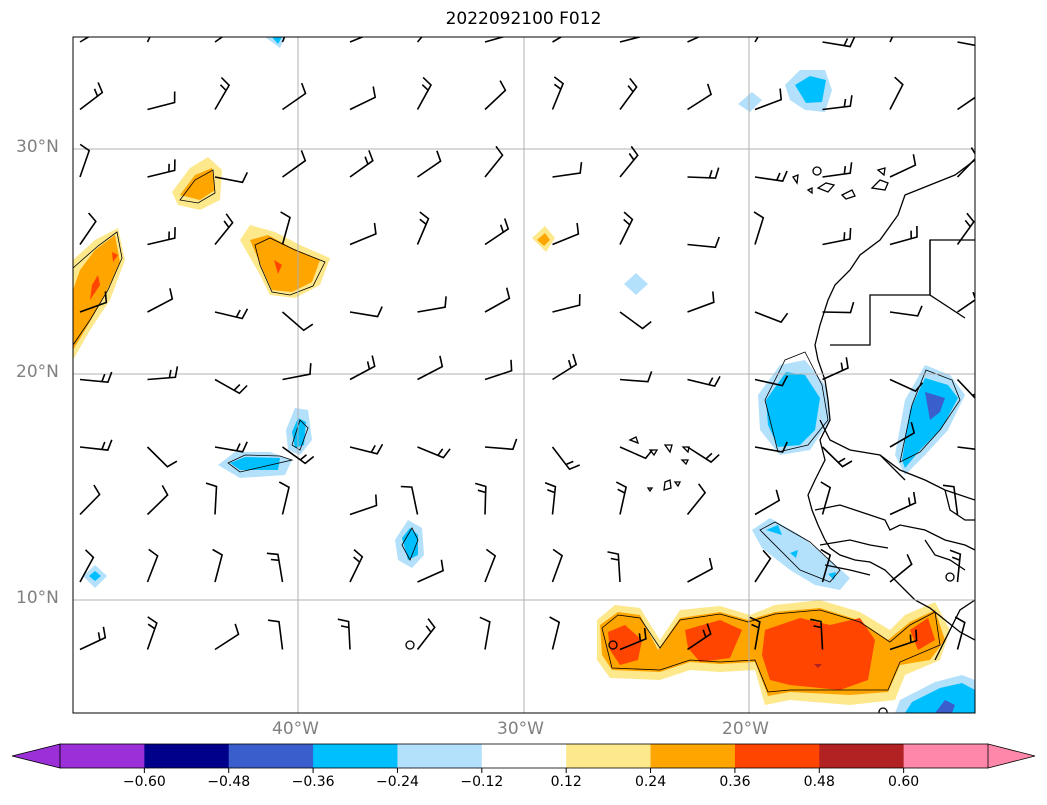 The height and width of the screenshot is (805, 1047). I want to click on coastline, so click(891, 410).